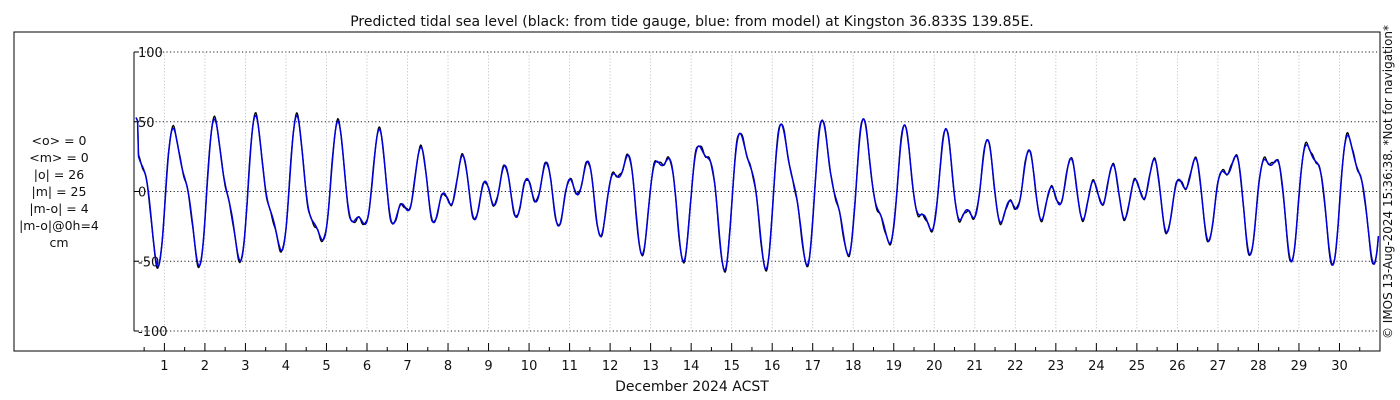 Image resolution: width=1400 pixels, height=400 pixels. Describe the element at coordinates (610, 366) in the screenshot. I see `x-tick-label: 12` at that location.